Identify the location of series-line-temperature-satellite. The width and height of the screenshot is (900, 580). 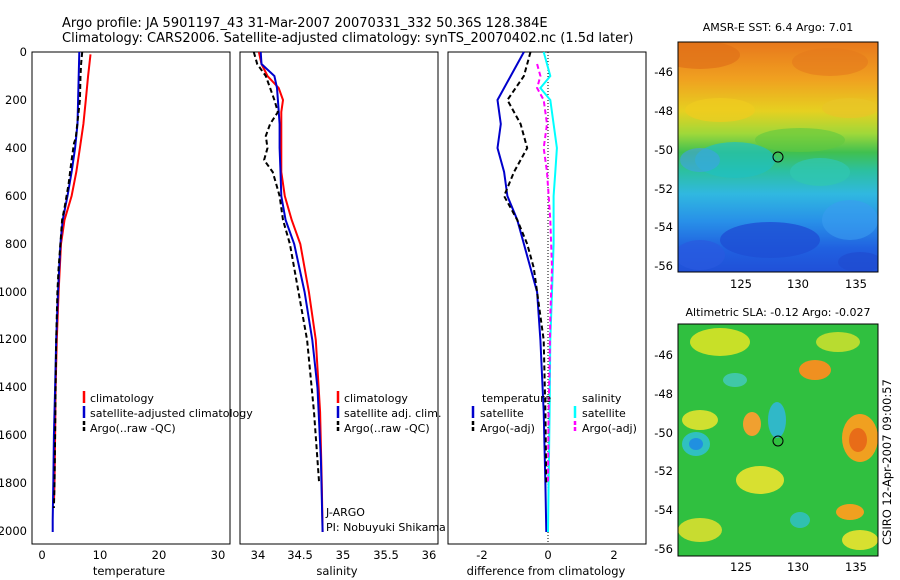
(522, 292).